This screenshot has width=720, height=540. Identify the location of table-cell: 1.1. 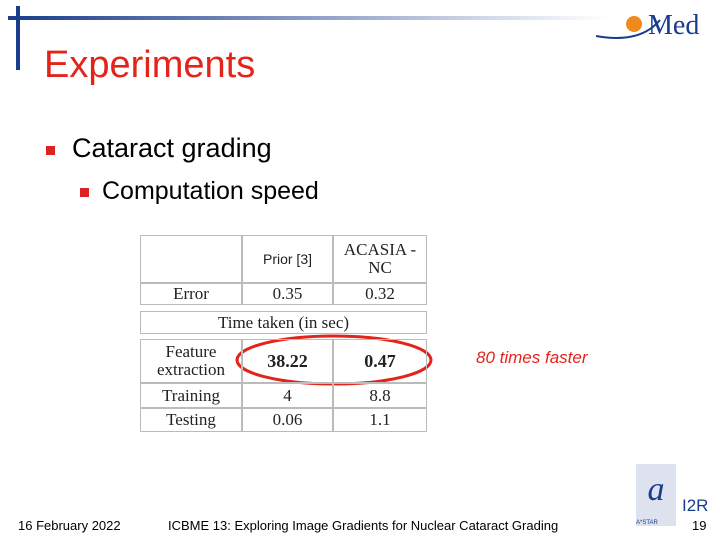
(380, 420).